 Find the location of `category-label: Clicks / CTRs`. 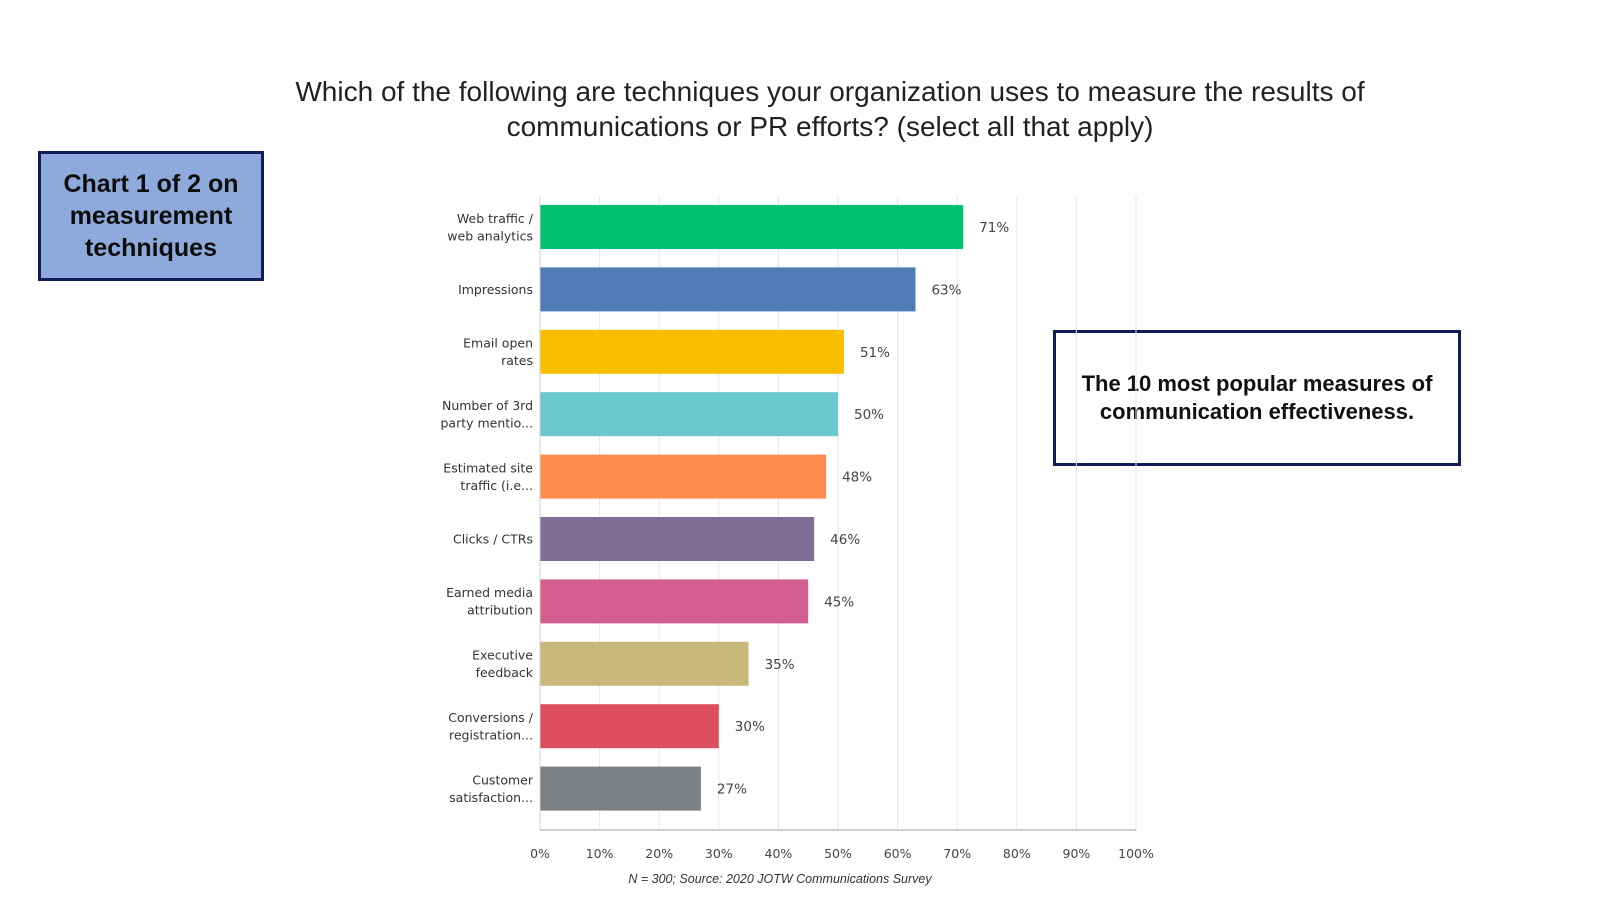

category-label: Clicks / CTRs is located at coordinates (493, 539).